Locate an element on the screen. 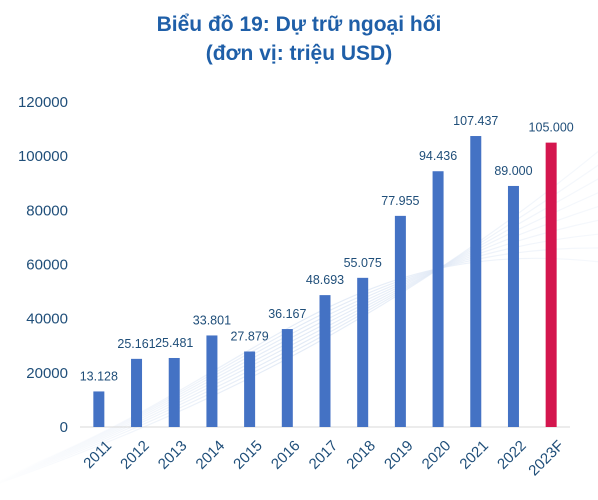 This screenshot has width=598, height=500. data-label-2018: 55.075 is located at coordinates (363, 263).